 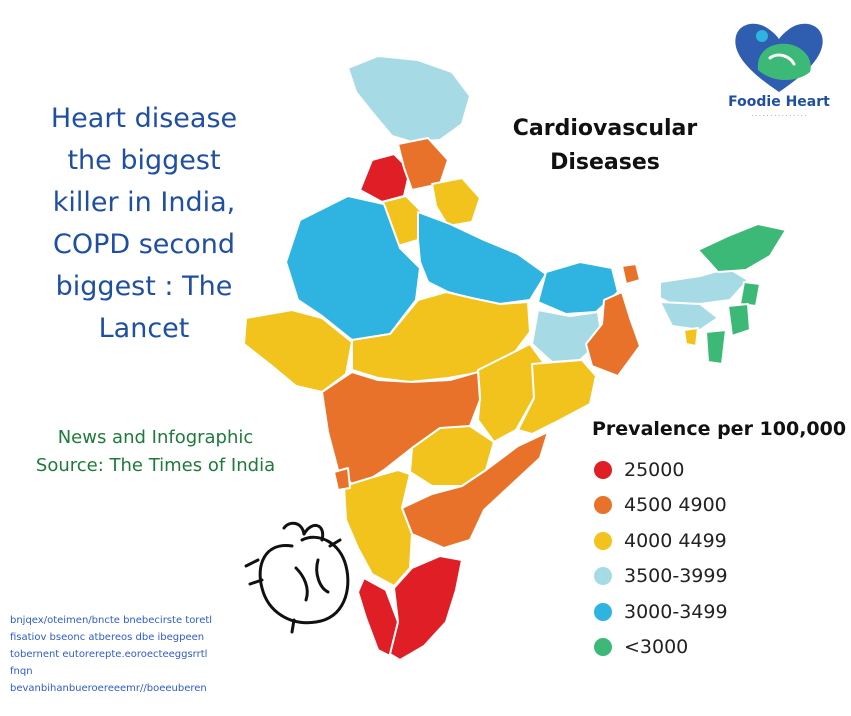 I want to click on region-uttarakhand, so click(x=456, y=202).